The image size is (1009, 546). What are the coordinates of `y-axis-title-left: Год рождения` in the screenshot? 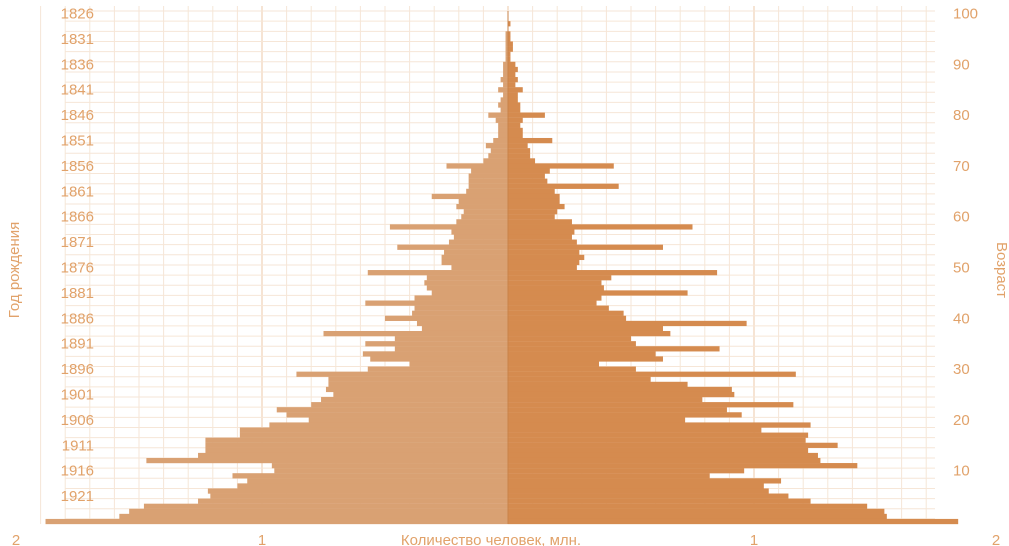 It's located at (14, 270).